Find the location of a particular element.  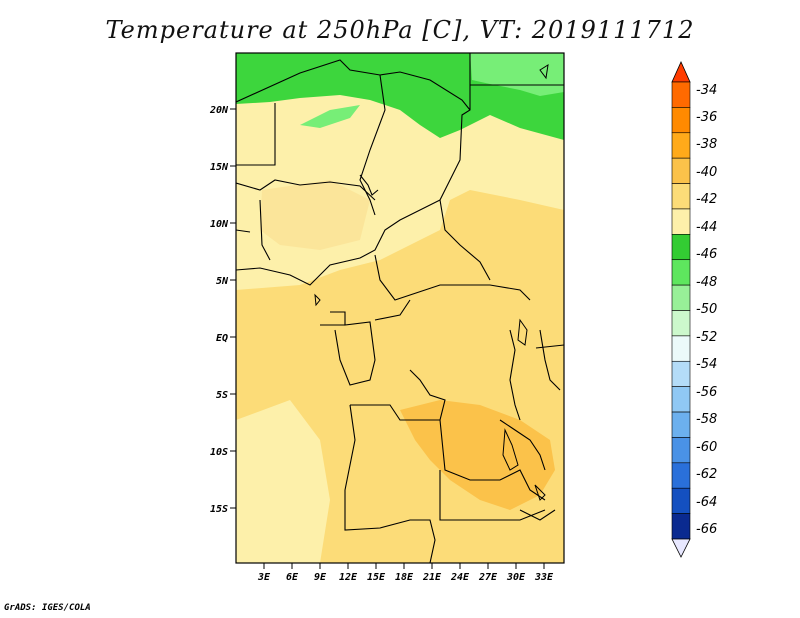

field-lightgreen-nw is located at coordinates (330, 116).